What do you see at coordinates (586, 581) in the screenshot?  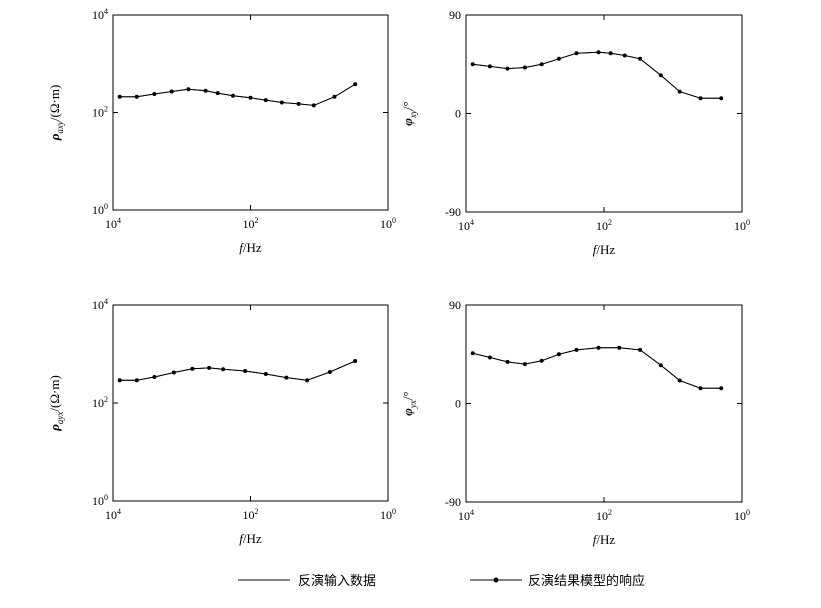 I see `legend-model-label: 反演结果模型的响应` at bounding box center [586, 581].